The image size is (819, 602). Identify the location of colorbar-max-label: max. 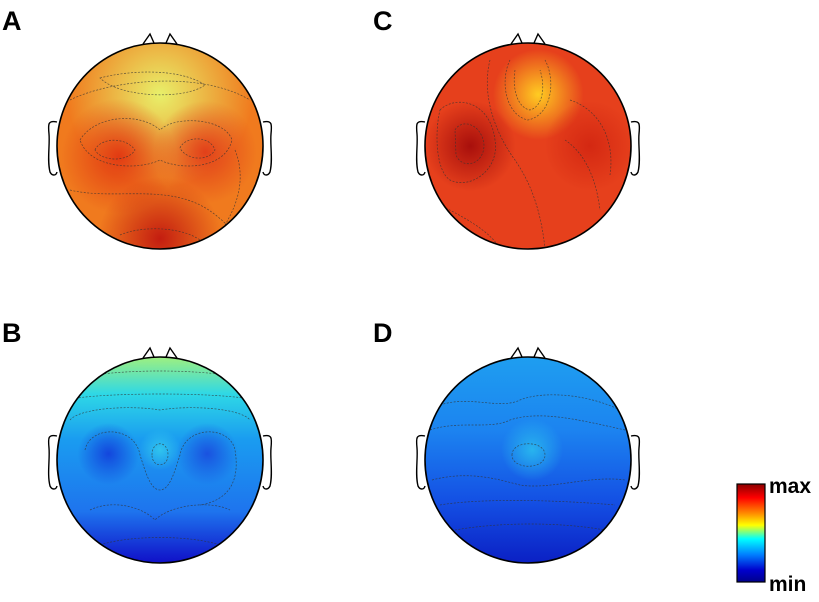
(790, 486).